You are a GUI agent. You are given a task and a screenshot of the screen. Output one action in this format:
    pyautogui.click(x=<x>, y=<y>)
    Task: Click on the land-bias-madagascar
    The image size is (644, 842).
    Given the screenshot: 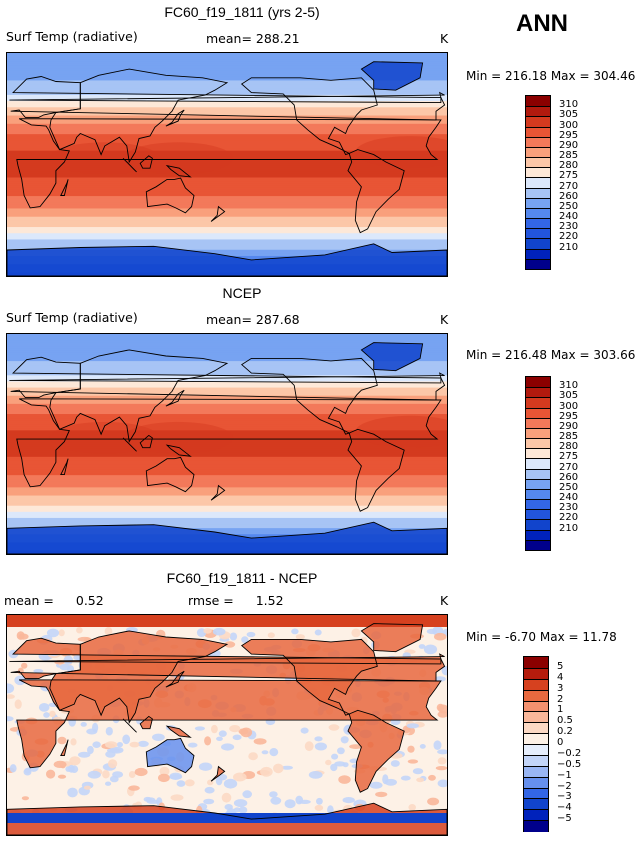 What is the action you would take?
    pyautogui.click(x=64, y=747)
    